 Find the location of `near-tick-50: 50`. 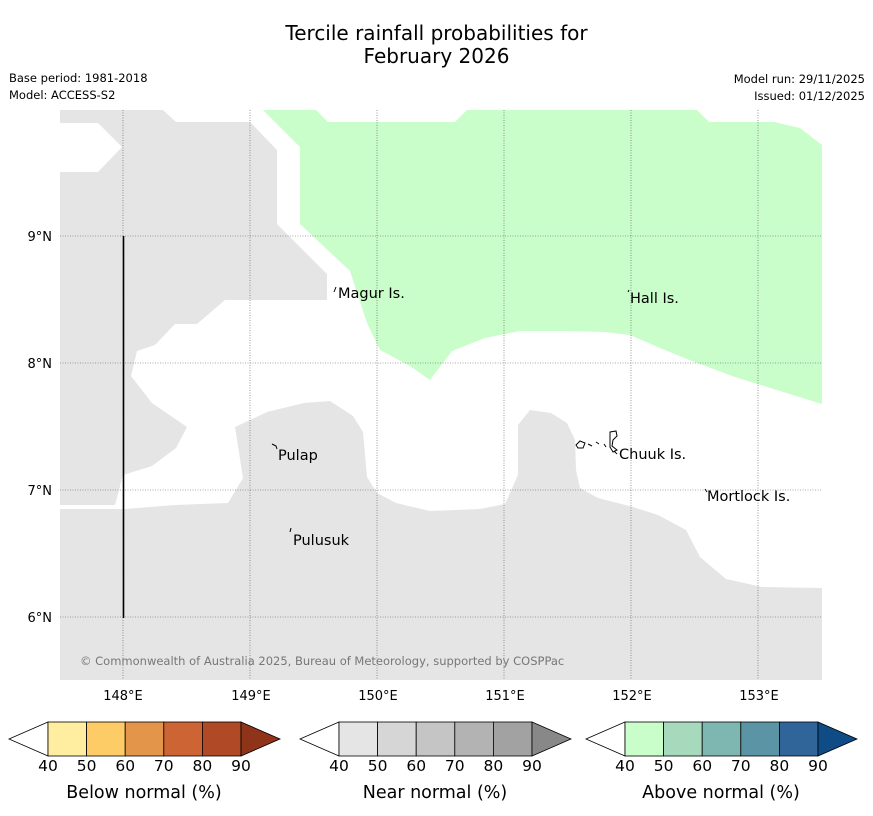

near-tick-50: 50 is located at coordinates (378, 766).